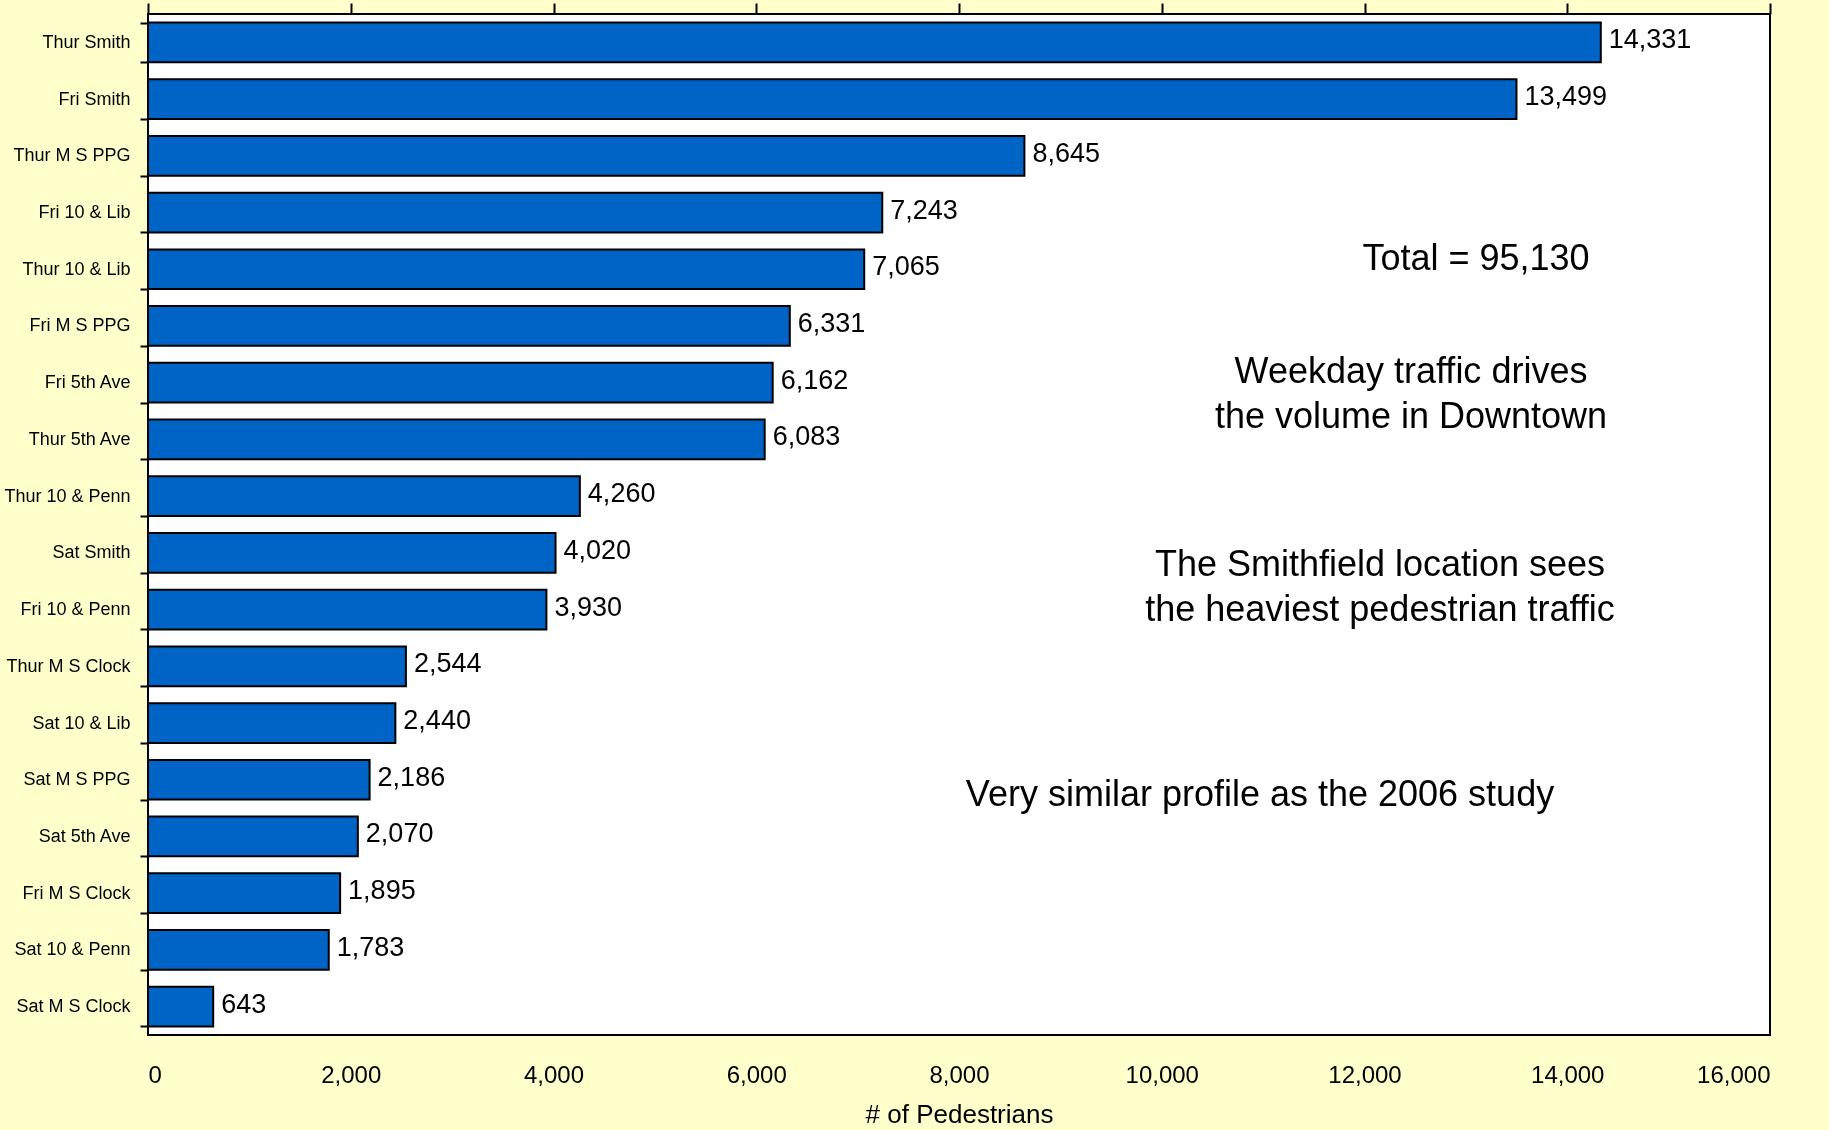 This screenshot has width=1829, height=1130. Describe the element at coordinates (74, 1006) in the screenshot. I see `y-tick-label: Sat M S Clock` at that location.